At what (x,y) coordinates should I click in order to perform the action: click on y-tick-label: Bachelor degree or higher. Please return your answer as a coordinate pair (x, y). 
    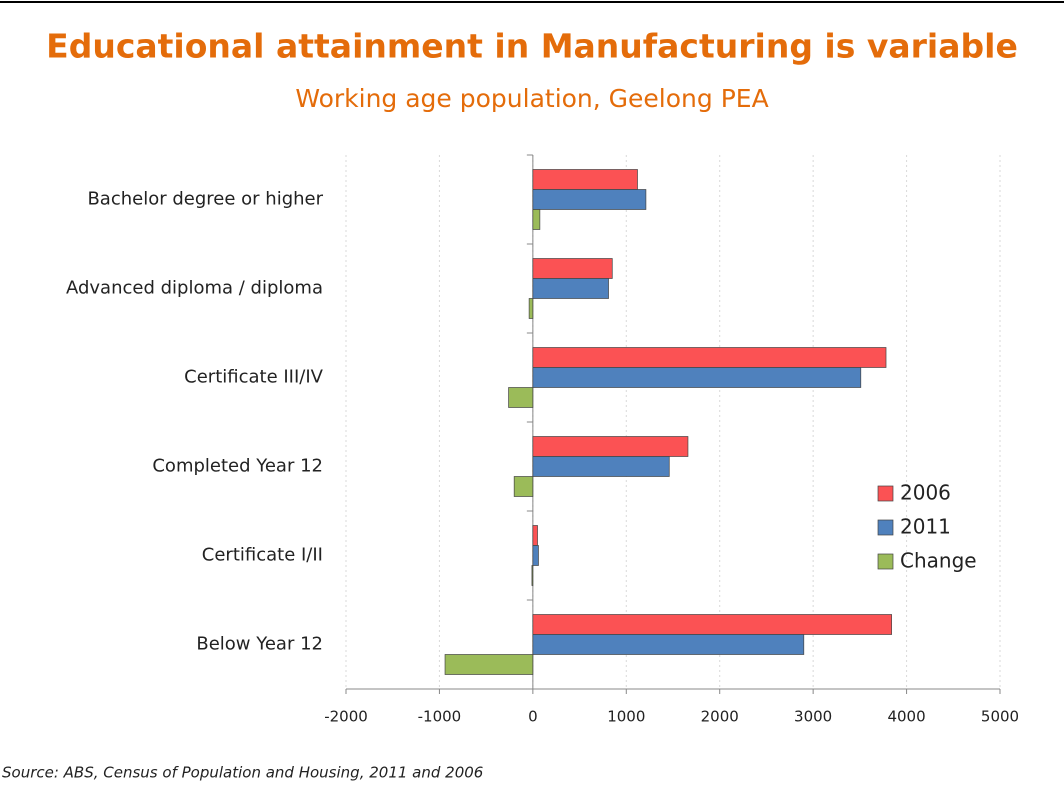
    Looking at the image, I should click on (205, 199).